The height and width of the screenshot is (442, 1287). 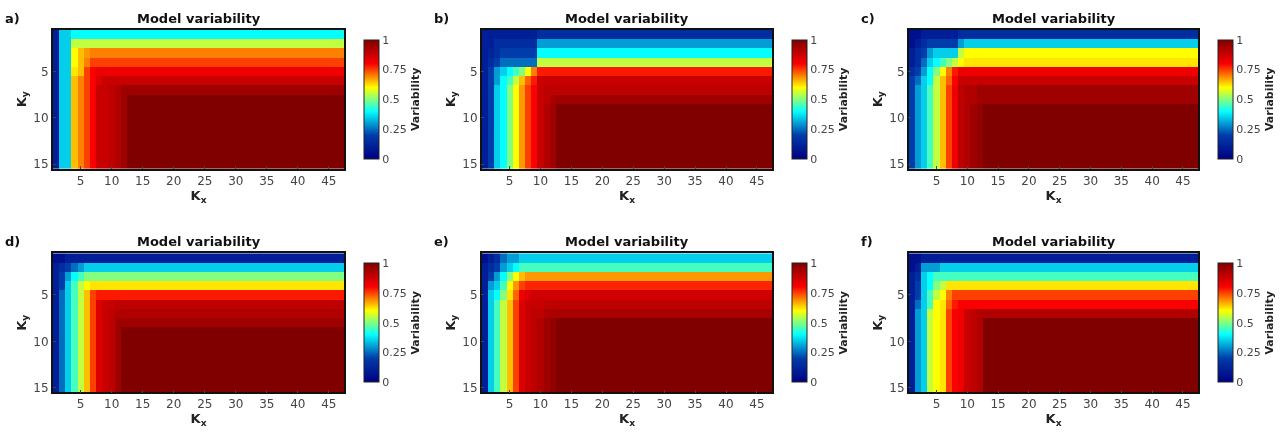 I want to click on text: b), so click(x=442, y=18).